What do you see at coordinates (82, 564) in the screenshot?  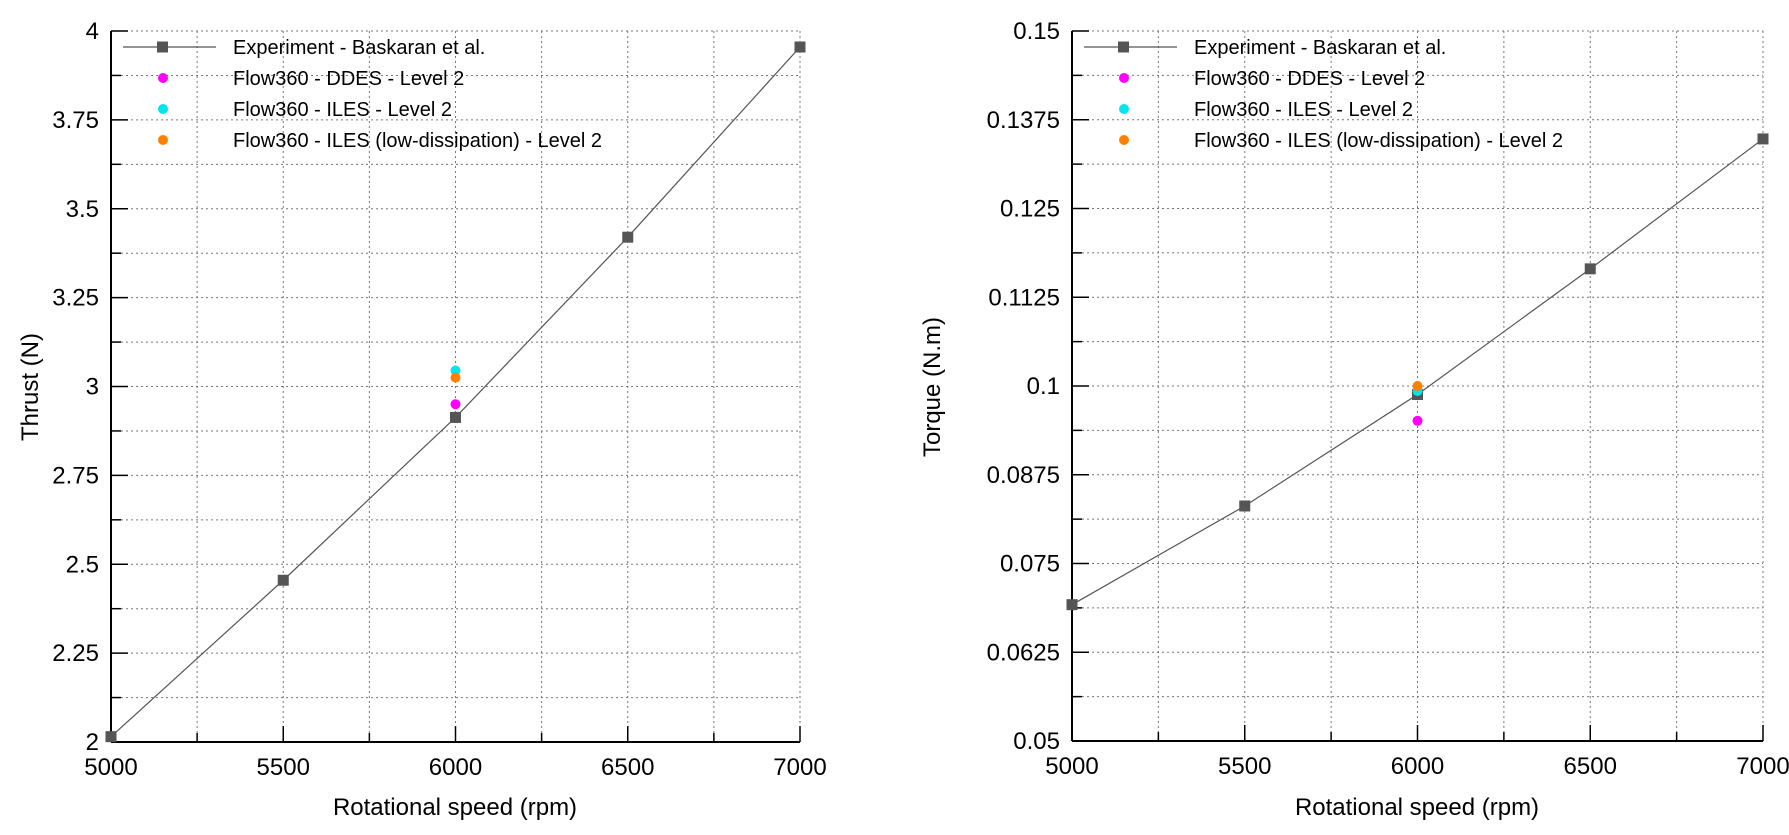 I see `y-tick-label: 2.5` at bounding box center [82, 564].